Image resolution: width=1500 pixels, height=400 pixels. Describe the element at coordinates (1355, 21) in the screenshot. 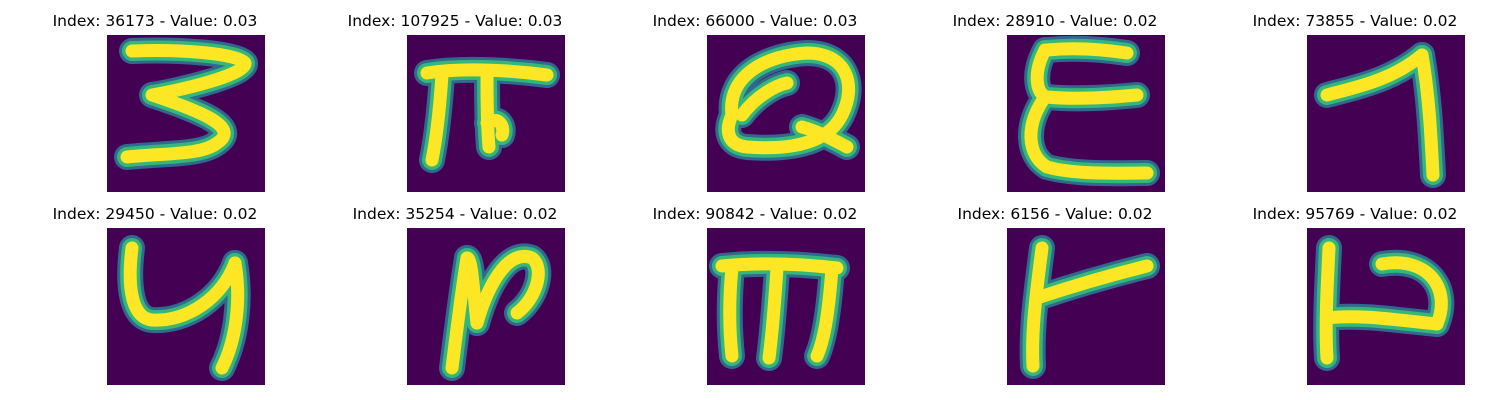

I see `panel-title: Index: 73855 - Value: 0.02` at that location.